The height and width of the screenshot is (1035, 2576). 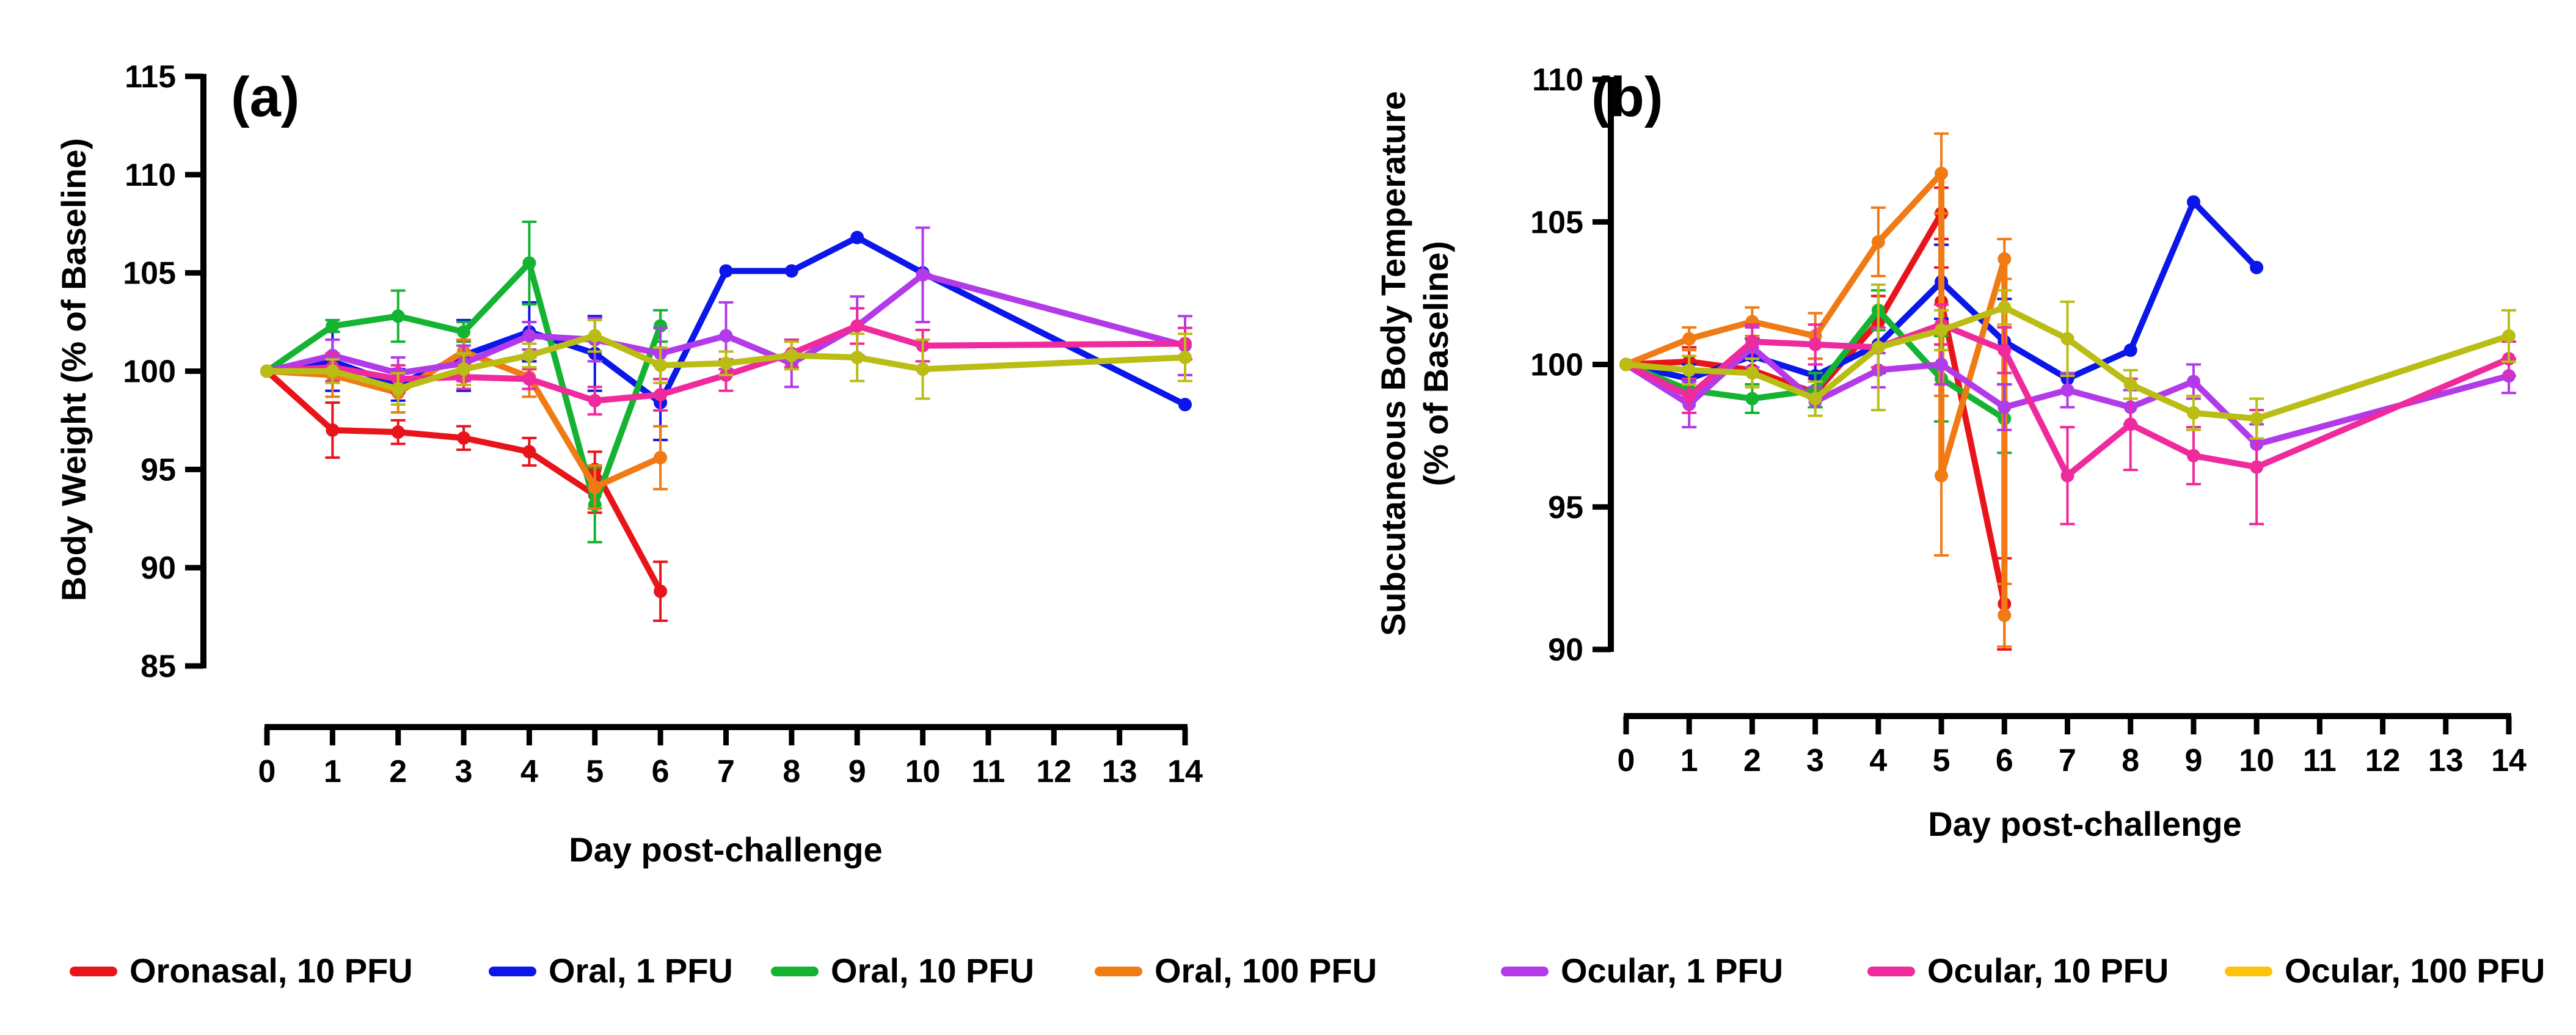 I want to click on panel-a-y-tick-label: 100, so click(x=149, y=372).